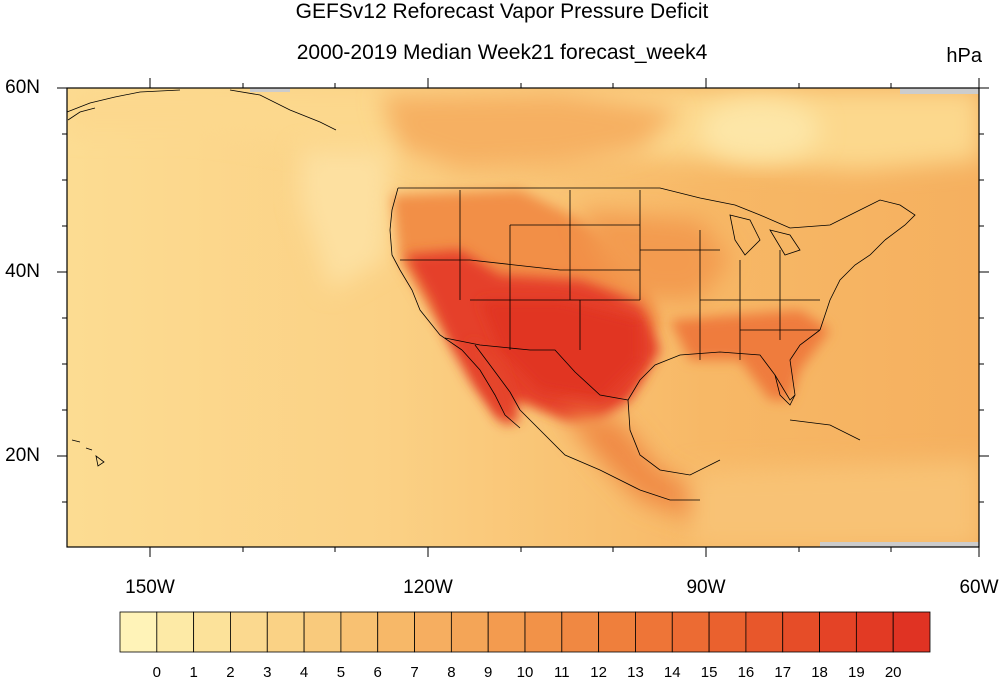 This screenshot has width=1004, height=681. Describe the element at coordinates (488, 672) in the screenshot. I see `colorbar-tick-label: 9` at that location.